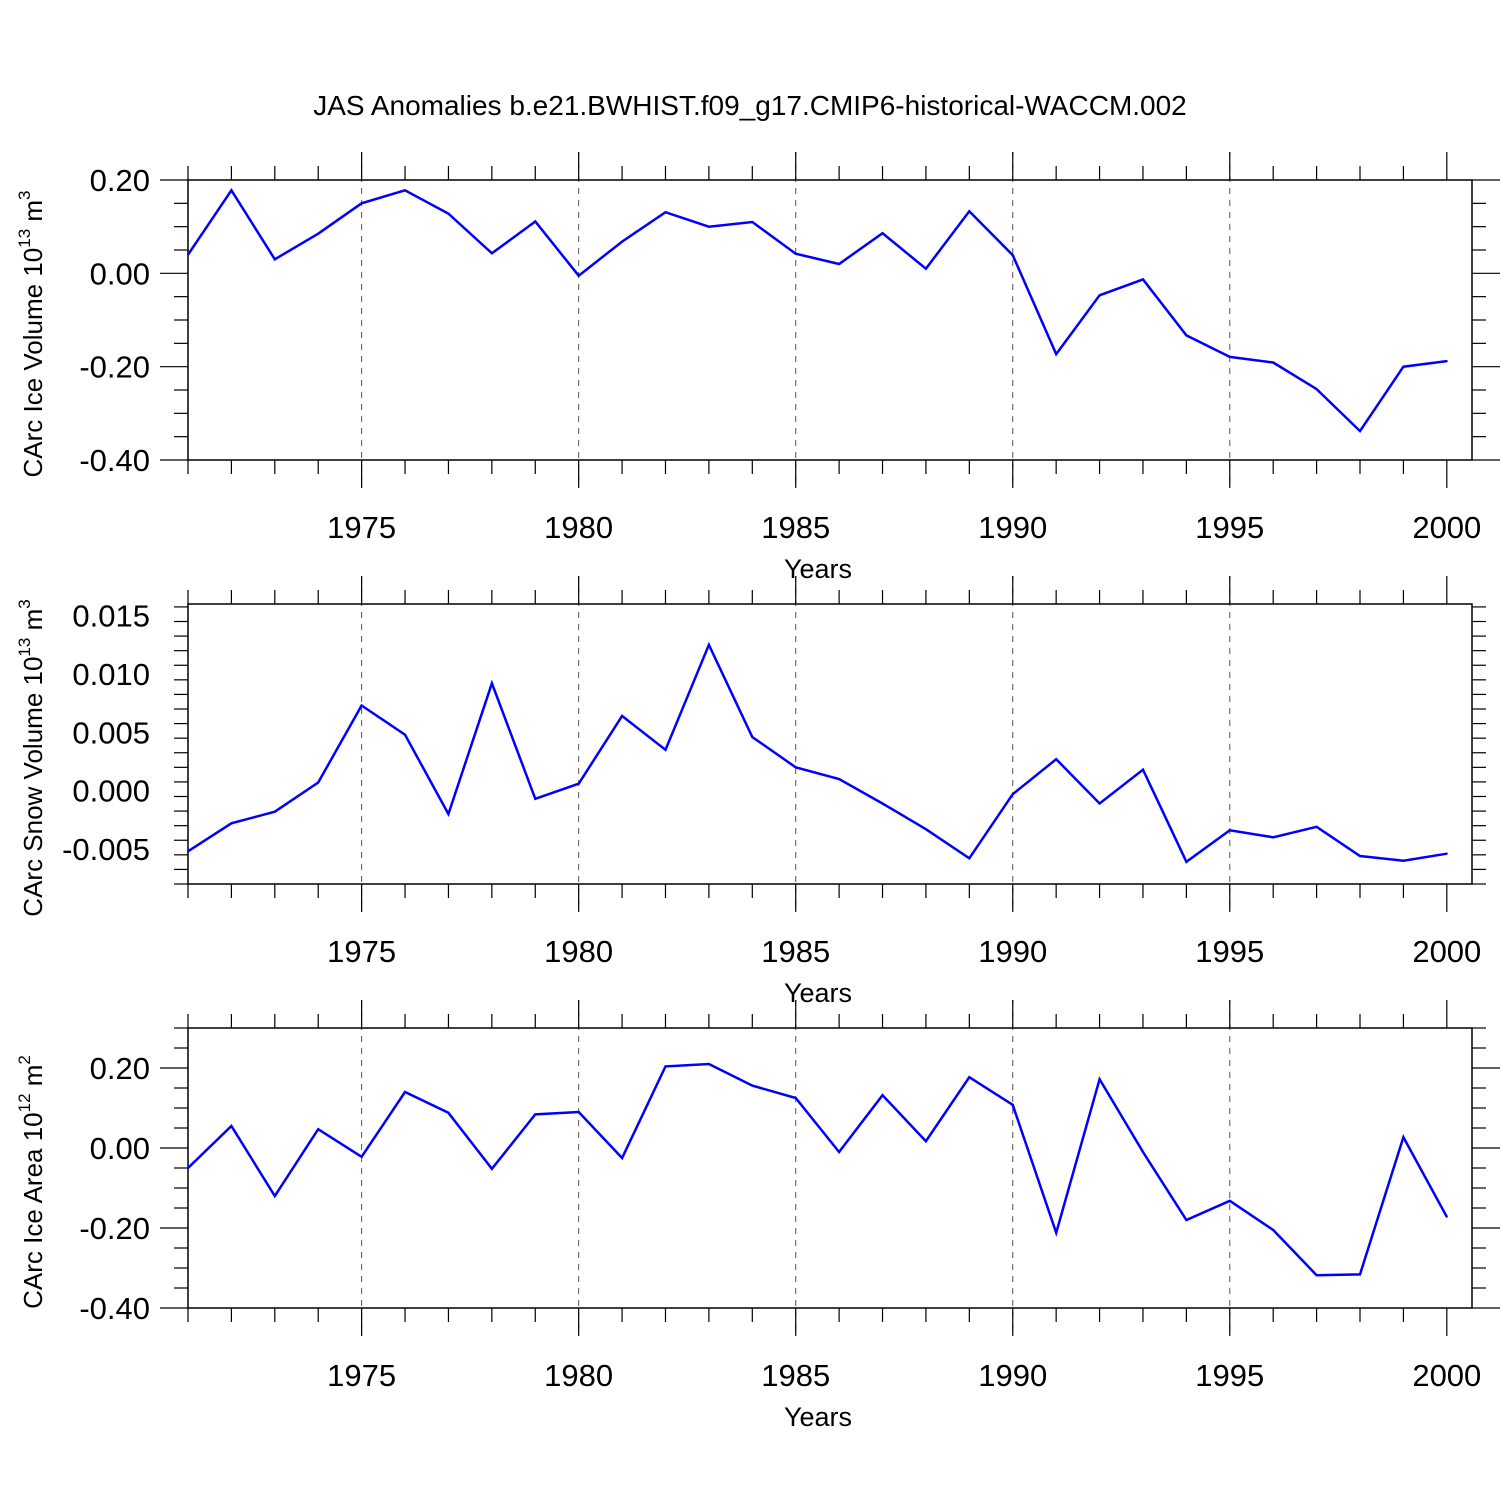 The width and height of the screenshot is (1500, 1505). I want to click on y-tick-label: -0.005, so click(106, 849).